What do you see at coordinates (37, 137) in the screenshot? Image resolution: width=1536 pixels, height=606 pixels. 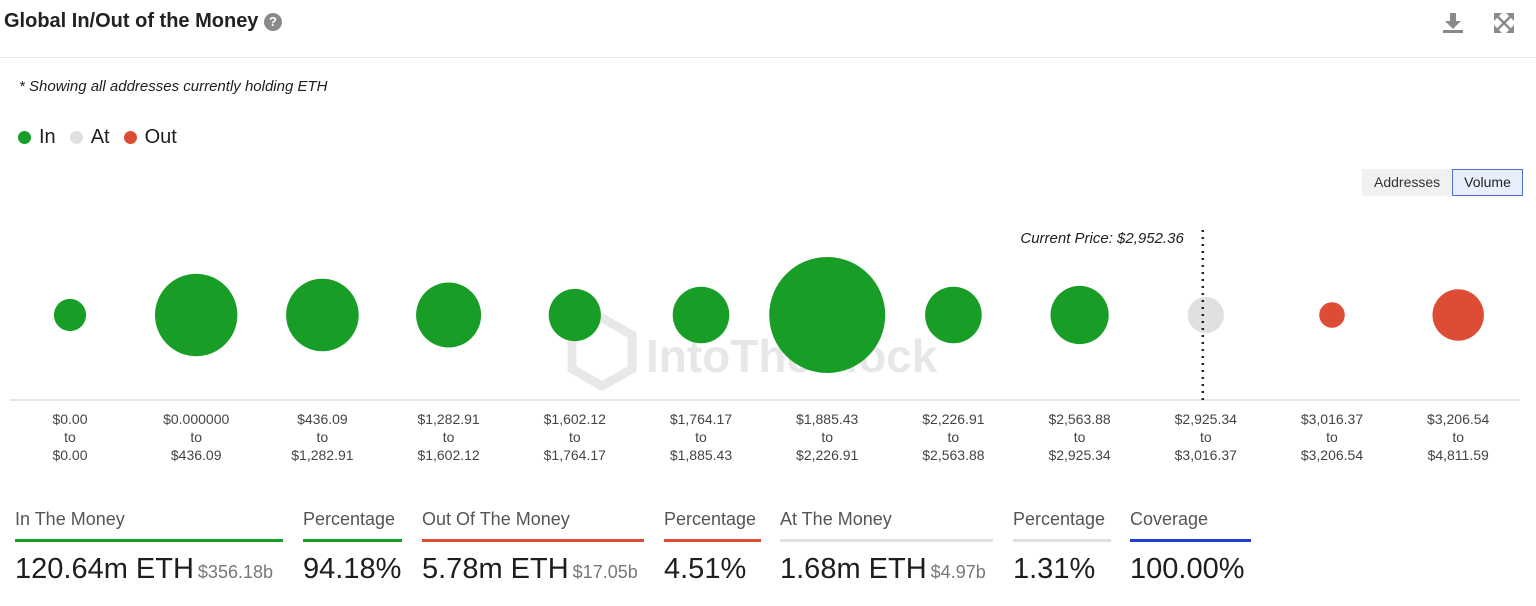 I see `legend-item-in: In` at bounding box center [37, 137].